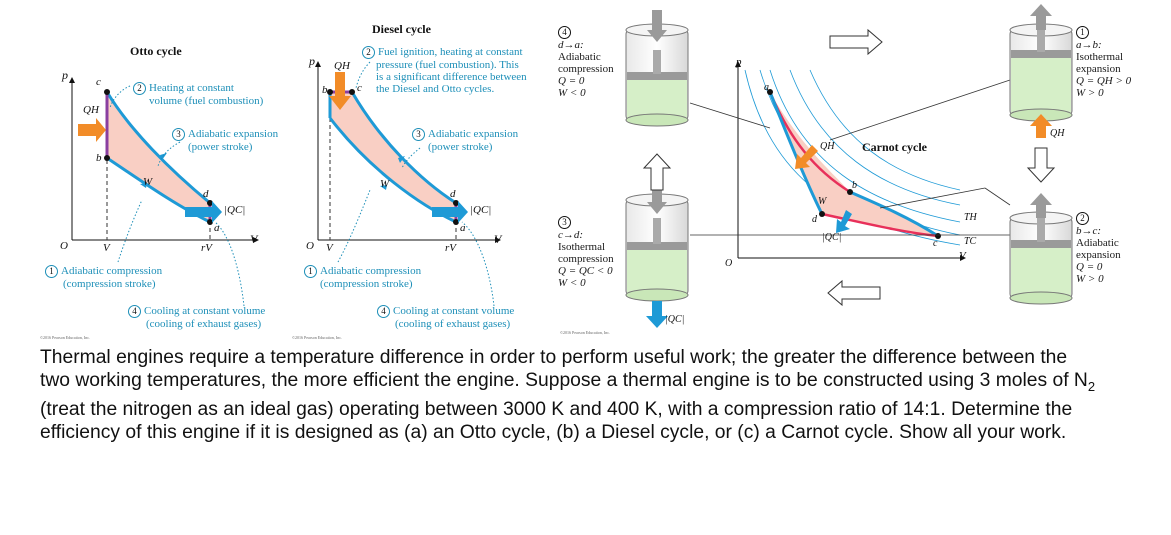 The height and width of the screenshot is (535, 1171). Describe the element at coordinates (970, 217) in the screenshot. I see `carnot-th: TH` at that location.